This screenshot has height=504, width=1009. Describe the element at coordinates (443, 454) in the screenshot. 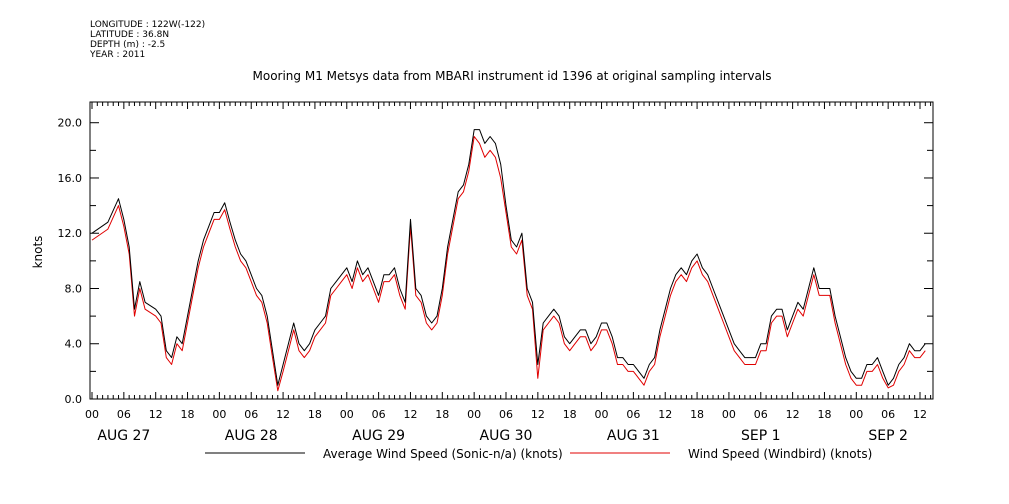

I see `legend-label-average-wind: Average Wind Speed (Sonic-n/a) (knots)` at that location.